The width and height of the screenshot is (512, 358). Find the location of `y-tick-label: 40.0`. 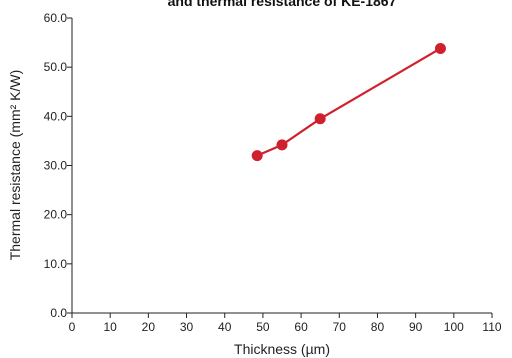

y-tick-label: 40.0 is located at coordinates (56, 116).